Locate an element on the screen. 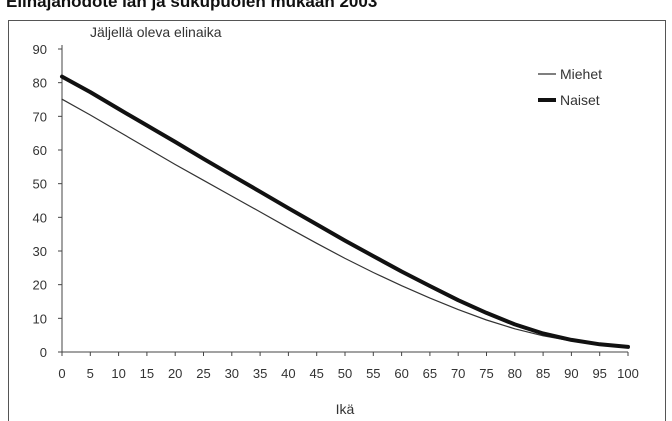 This screenshot has width=672, height=421. x-tick-label: 80 is located at coordinates (515, 373).